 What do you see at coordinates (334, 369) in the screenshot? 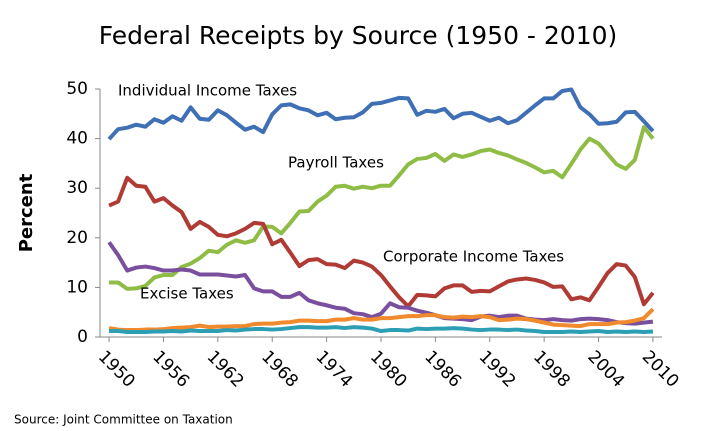
I see `x-tick-label: 1974` at bounding box center [334, 369].